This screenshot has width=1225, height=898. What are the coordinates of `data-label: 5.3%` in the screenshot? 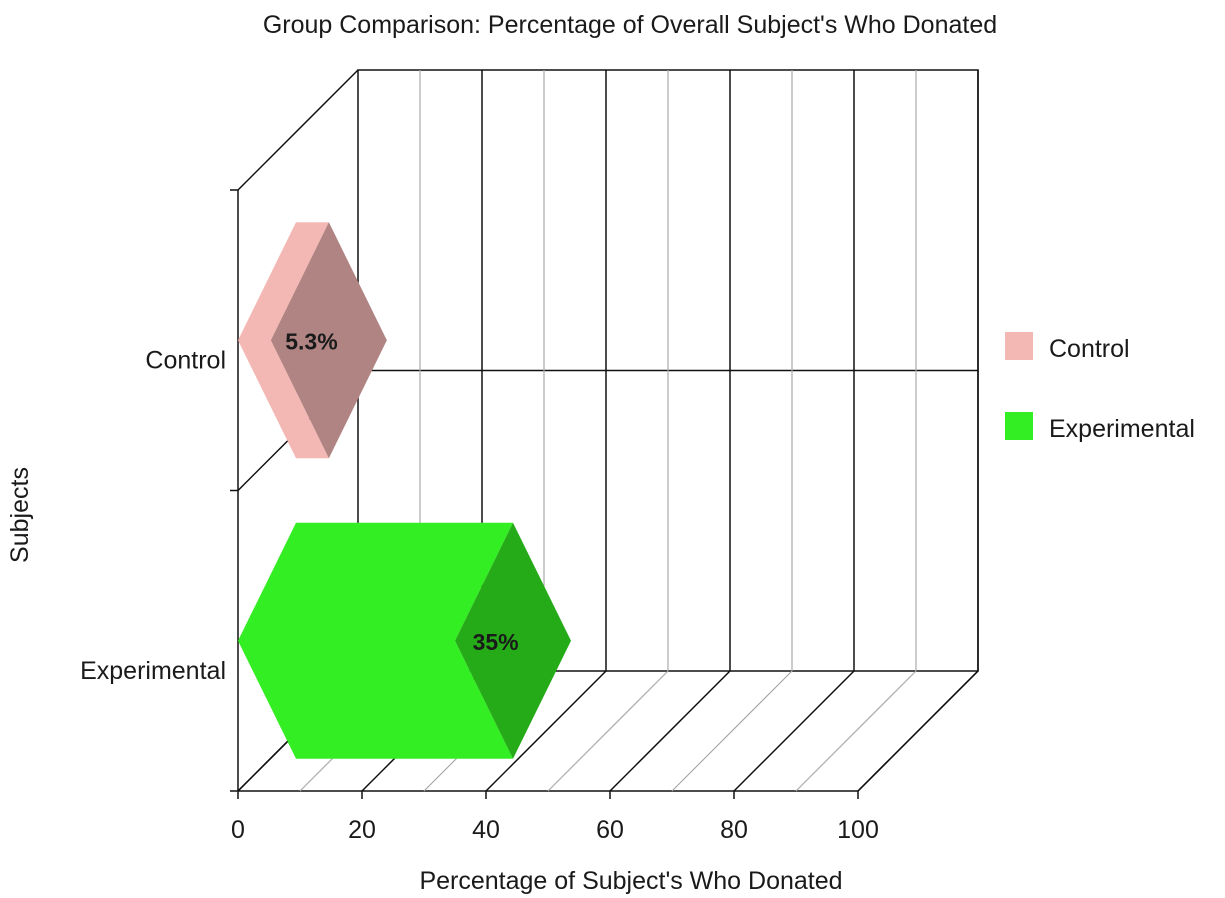 It's located at (311, 341).